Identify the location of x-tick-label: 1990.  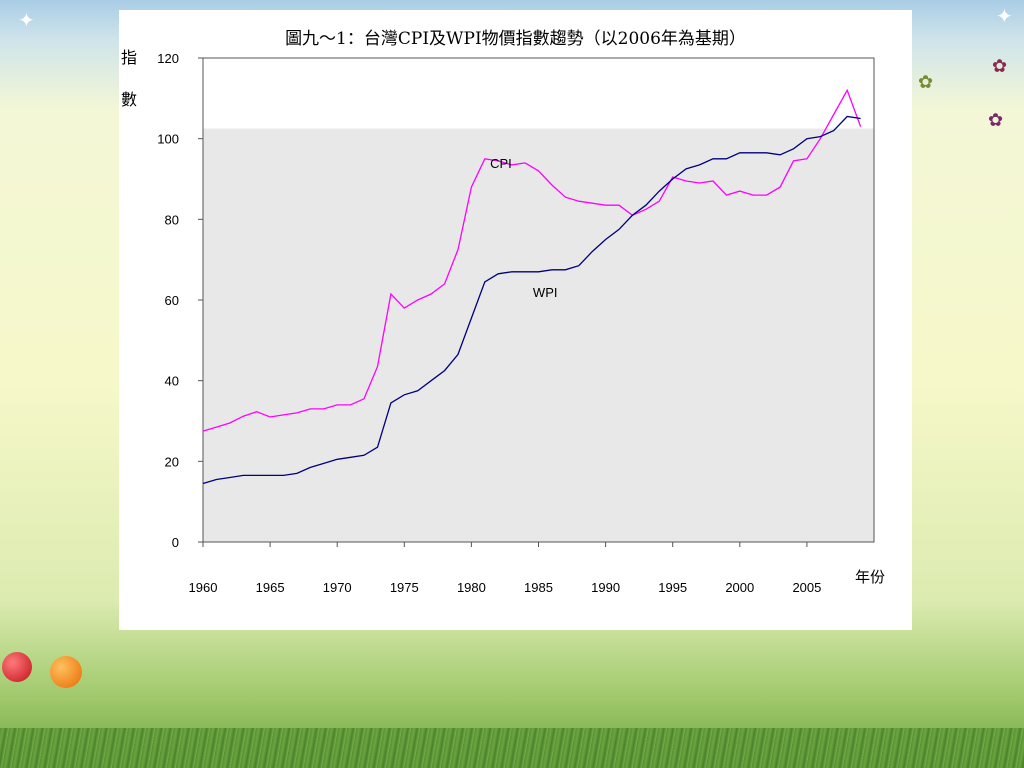
(605, 587).